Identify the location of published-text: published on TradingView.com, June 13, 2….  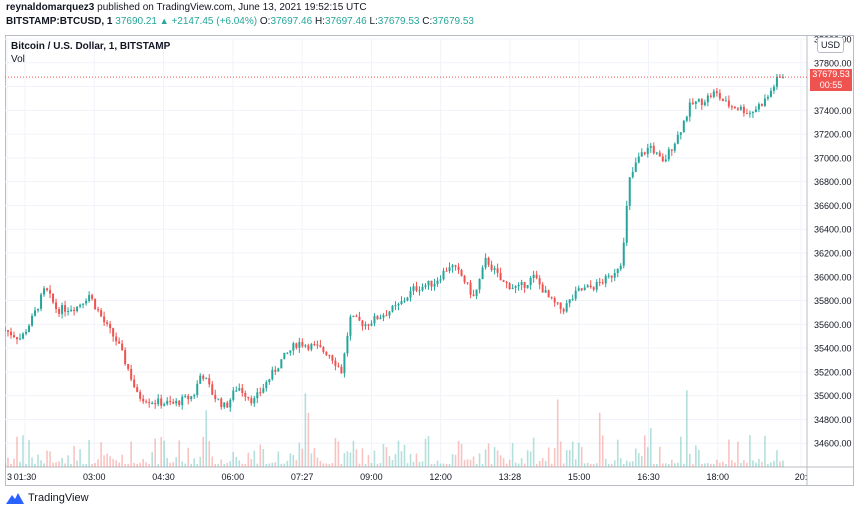
(232, 7).